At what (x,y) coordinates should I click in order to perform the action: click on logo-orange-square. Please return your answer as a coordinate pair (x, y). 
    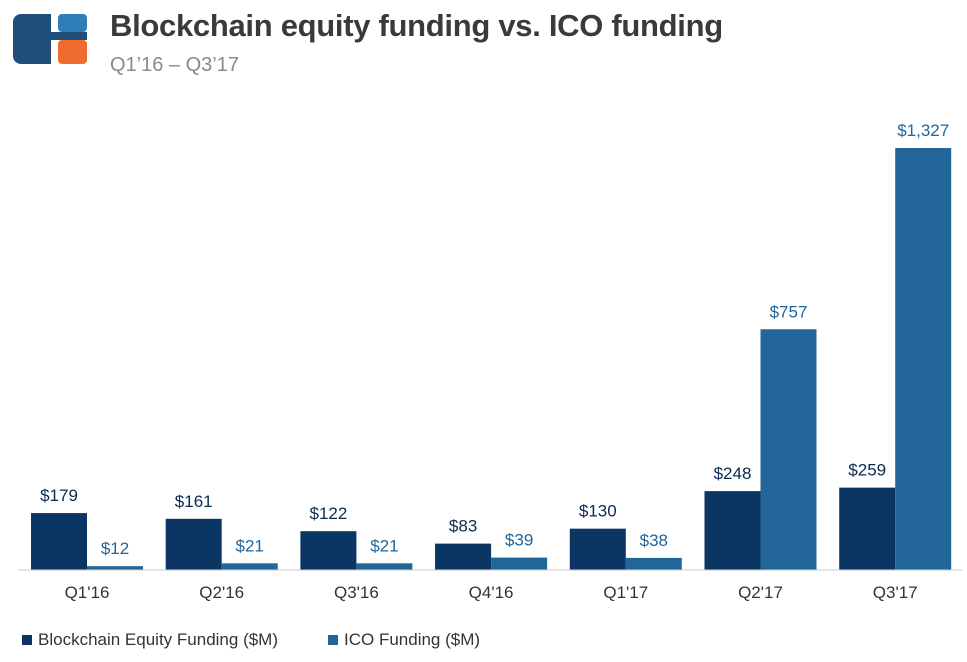
    Looking at the image, I should click on (72, 52).